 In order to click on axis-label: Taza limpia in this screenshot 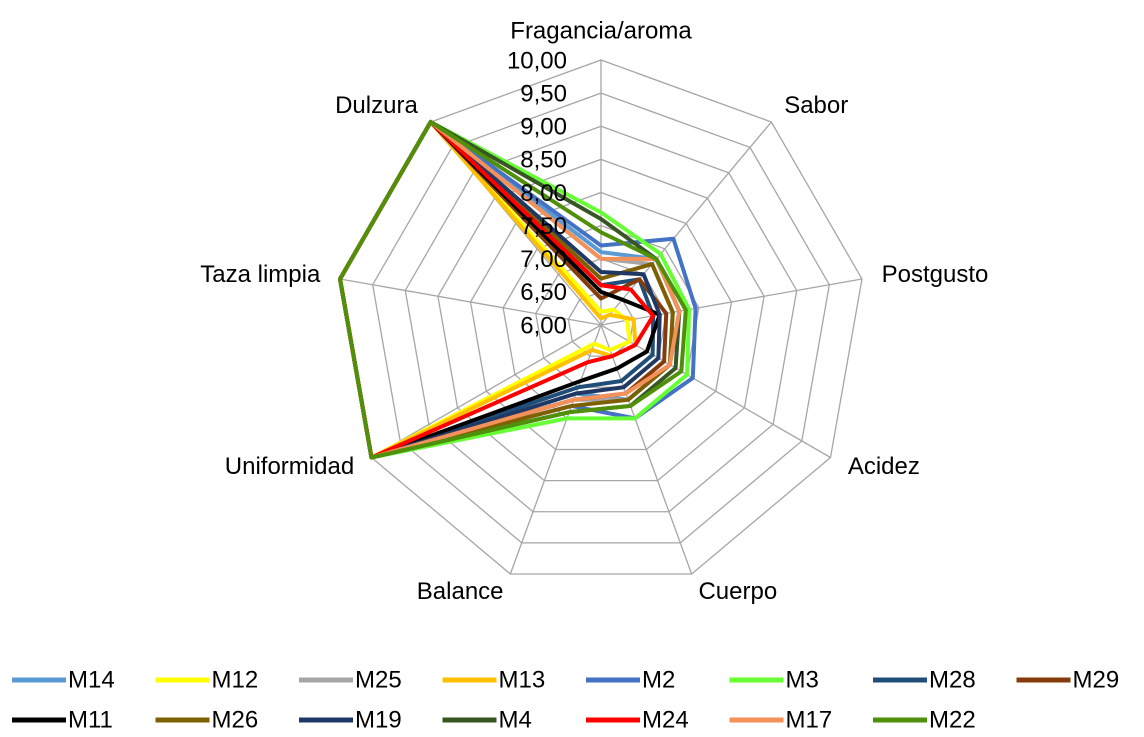, I will do `click(260, 274)`.